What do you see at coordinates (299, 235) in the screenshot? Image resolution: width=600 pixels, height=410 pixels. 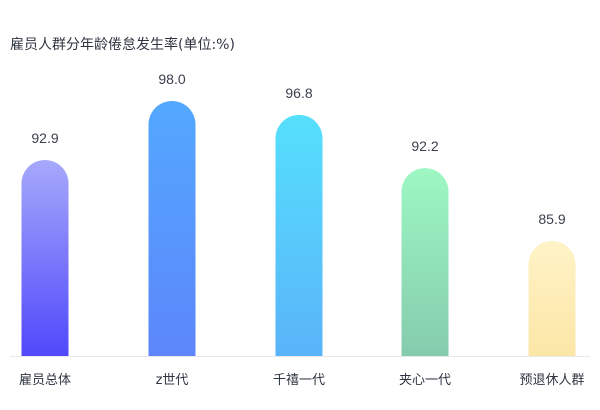 I see `bar-千禧一代` at bounding box center [299, 235].